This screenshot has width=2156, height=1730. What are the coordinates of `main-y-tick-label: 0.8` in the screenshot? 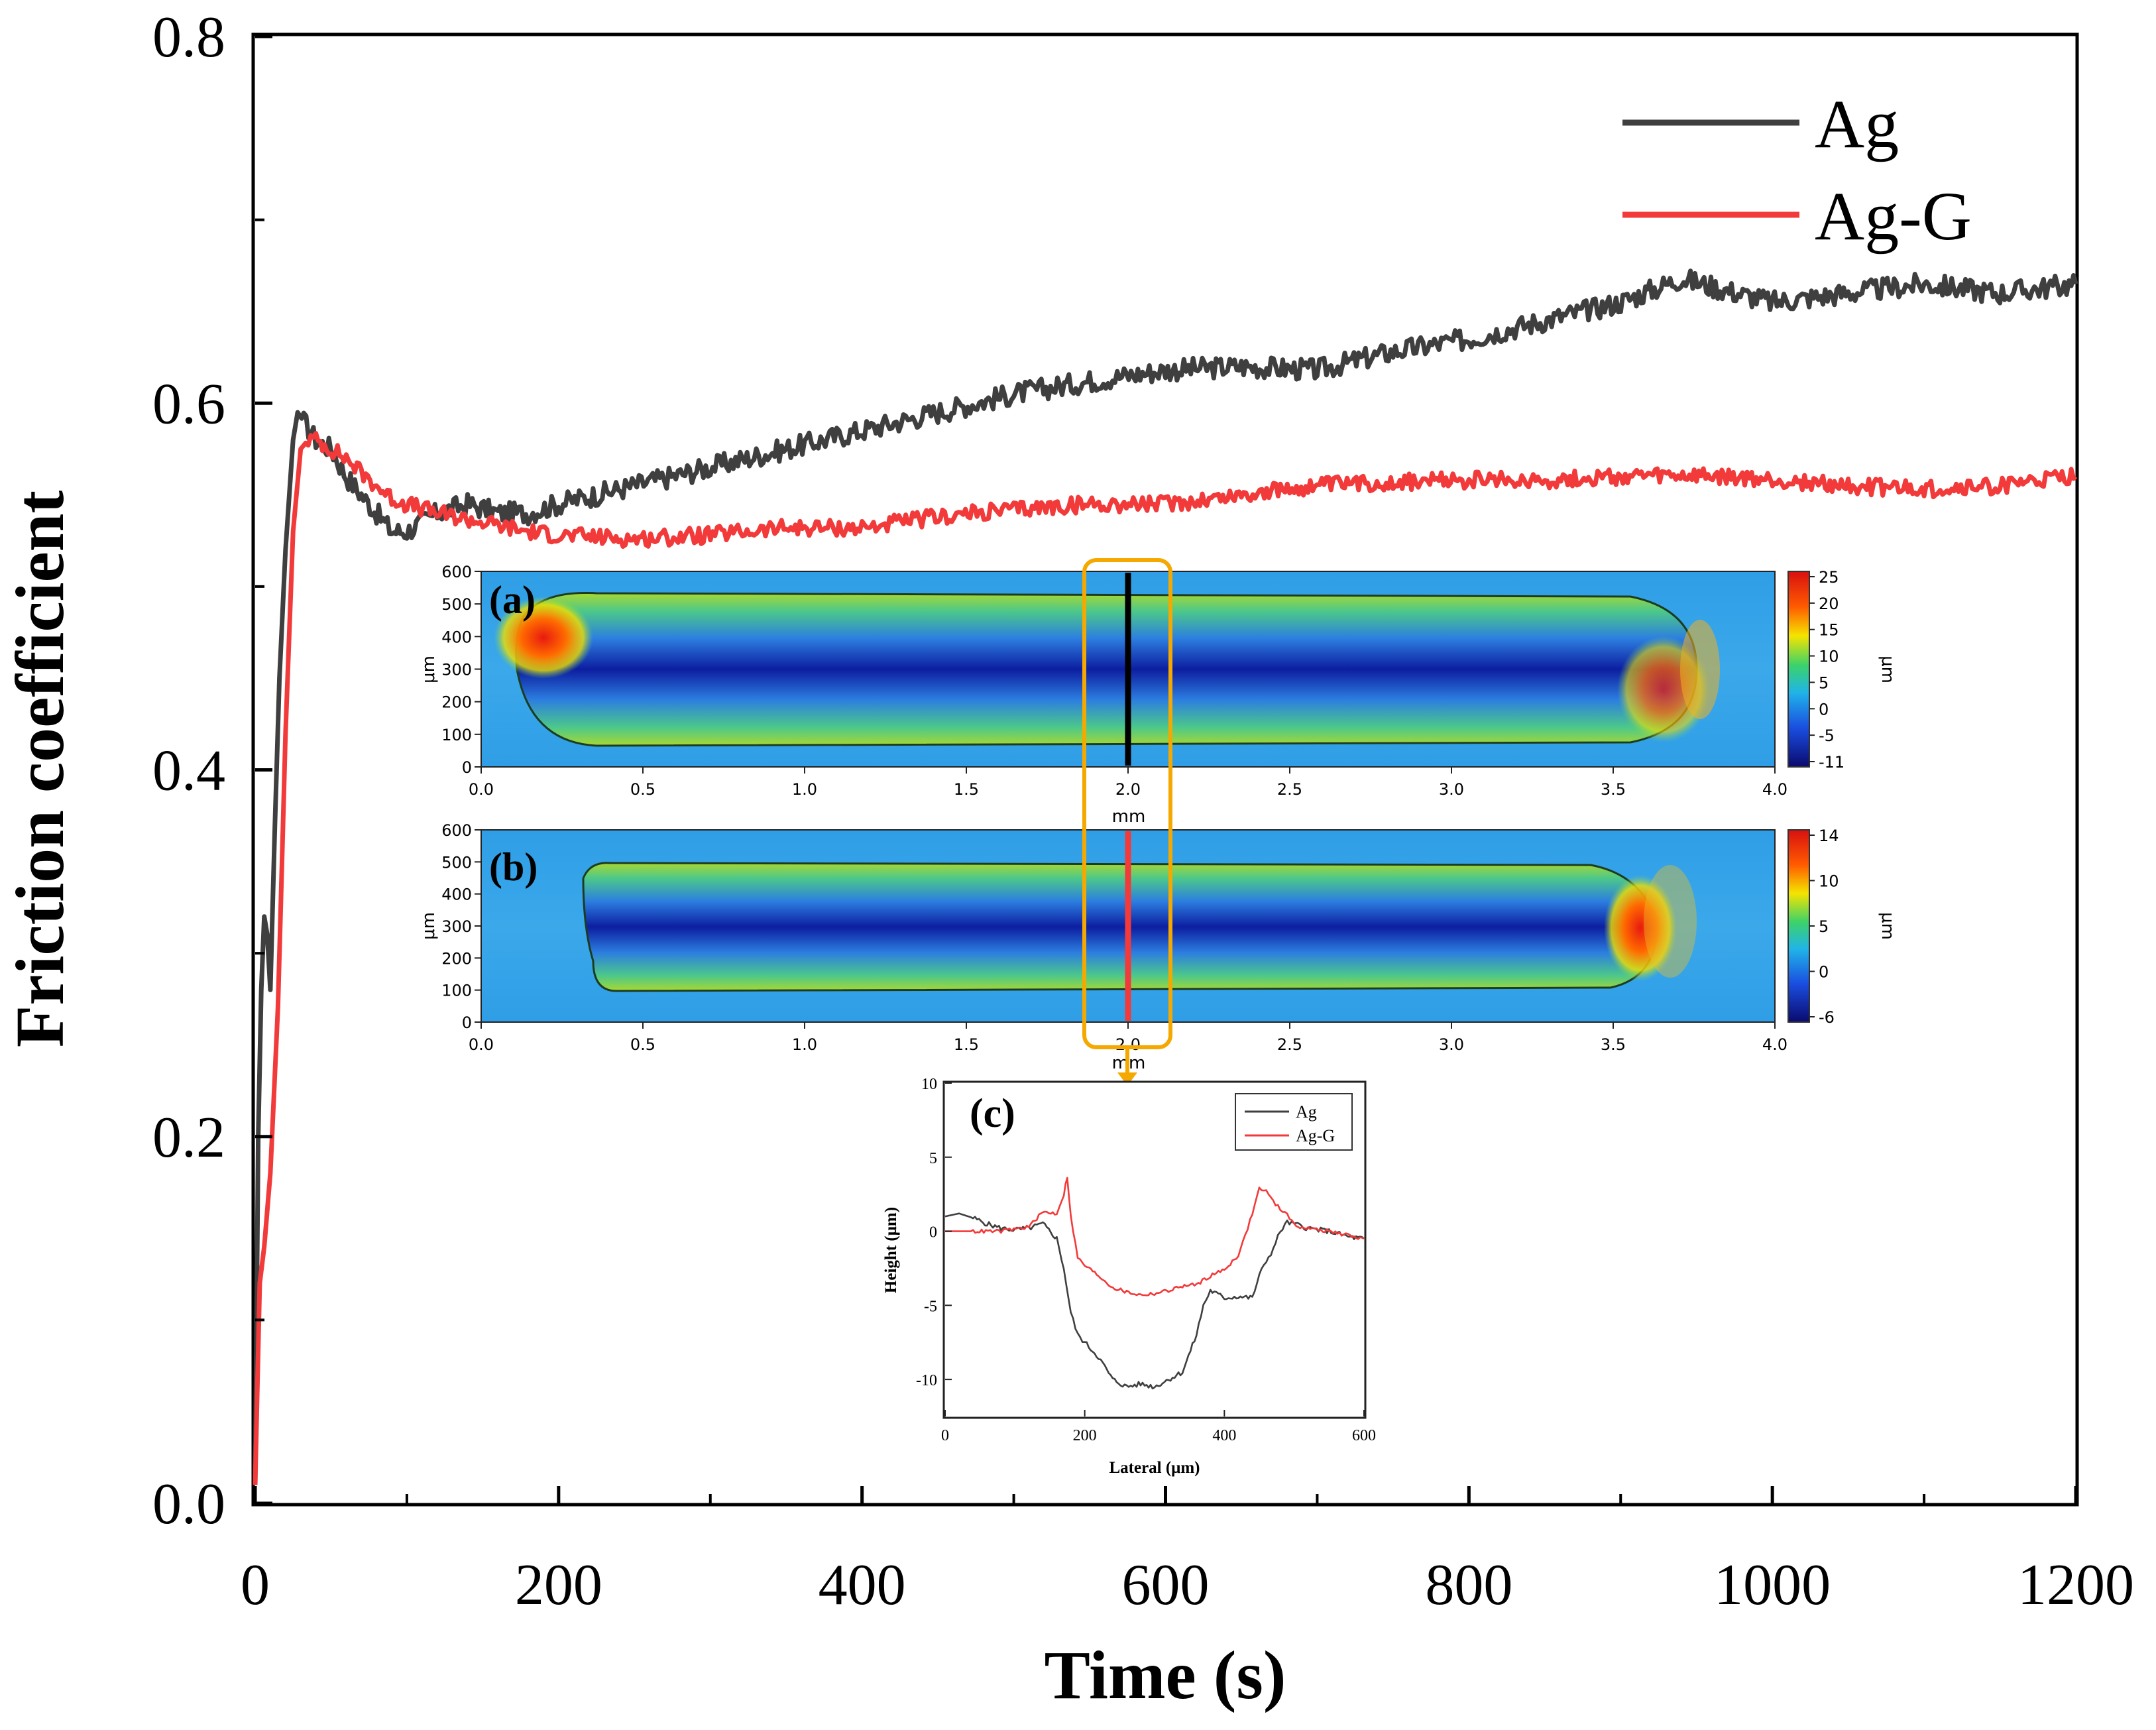 It's located at (189, 37).